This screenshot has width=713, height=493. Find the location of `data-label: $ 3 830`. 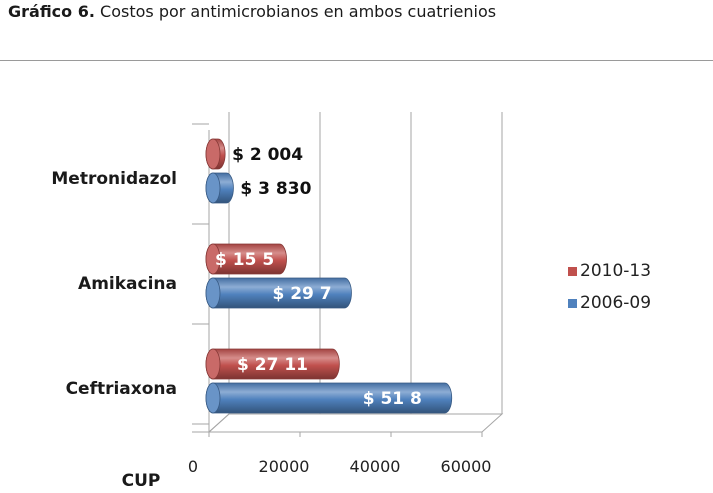

data-label: $ 3 830 is located at coordinates (275, 189).